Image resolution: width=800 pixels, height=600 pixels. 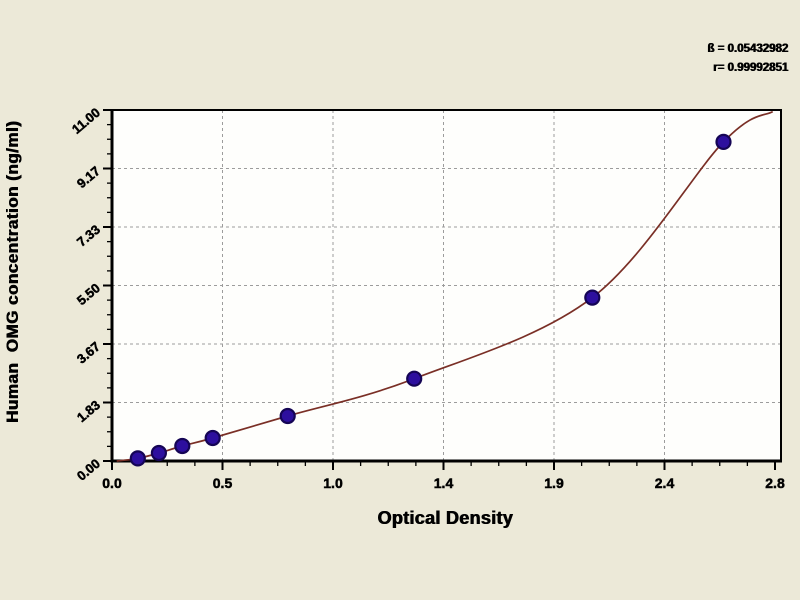 What do you see at coordinates (750, 68) in the screenshot?
I see `fit-stat-r: r= 0.99992851` at bounding box center [750, 68].